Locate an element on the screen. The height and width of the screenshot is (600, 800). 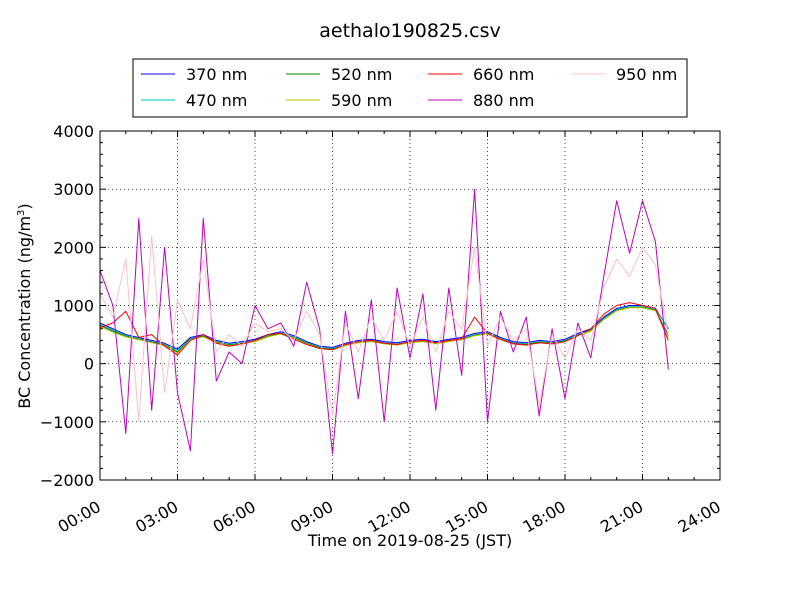
legend-label: 520 nm is located at coordinates (361, 74).